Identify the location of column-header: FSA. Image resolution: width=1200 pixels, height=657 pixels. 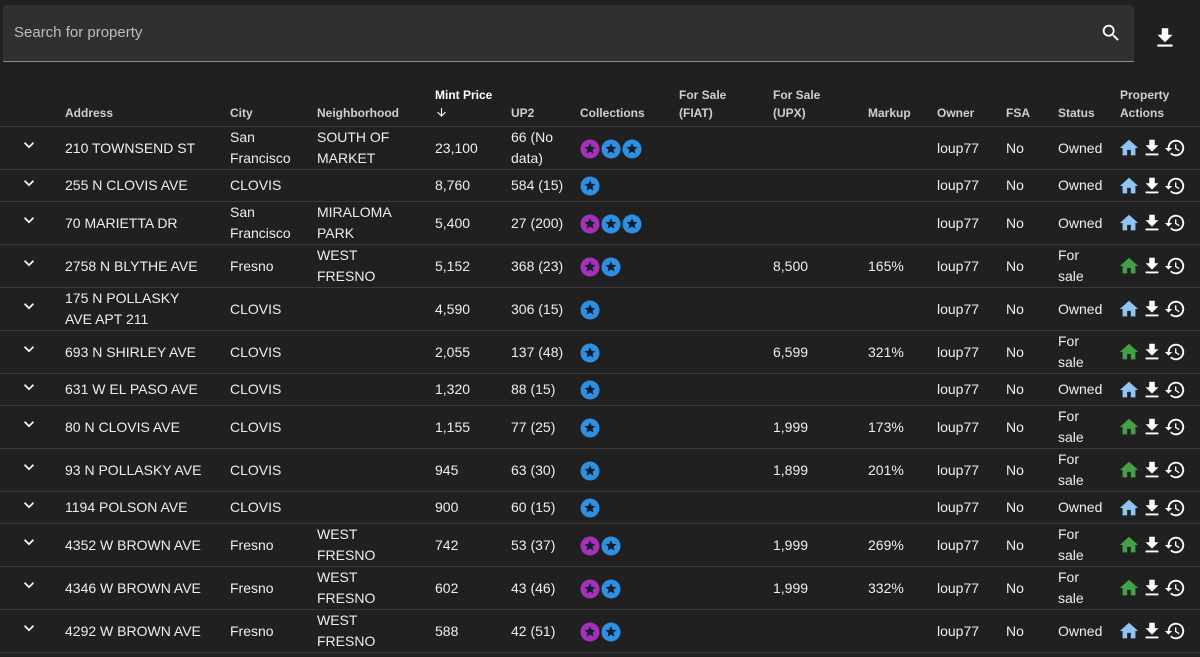
(1024, 94).